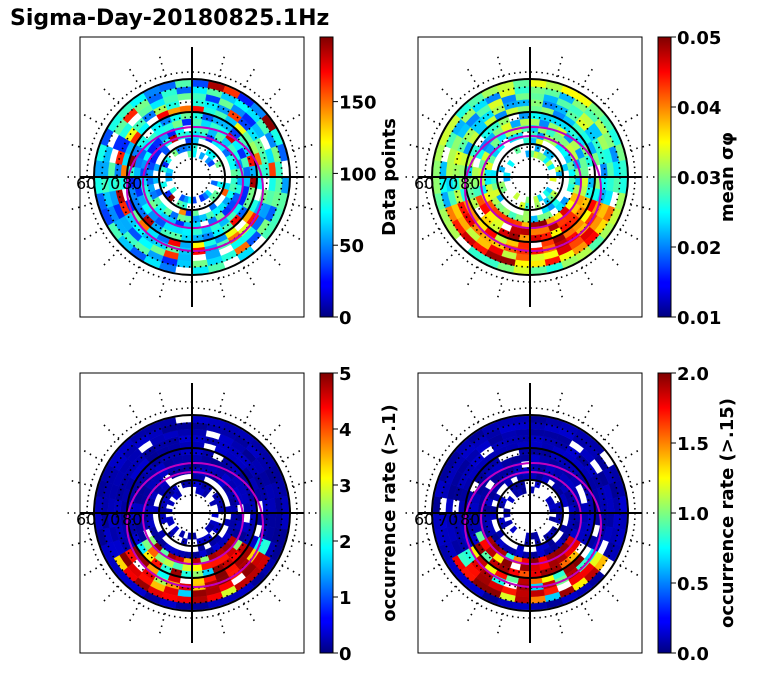 Image resolution: width=759 pixels, height=674 pixels. What do you see at coordinates (345, 430) in the screenshot?
I see `colorbar-tick-label: 4` at bounding box center [345, 430].